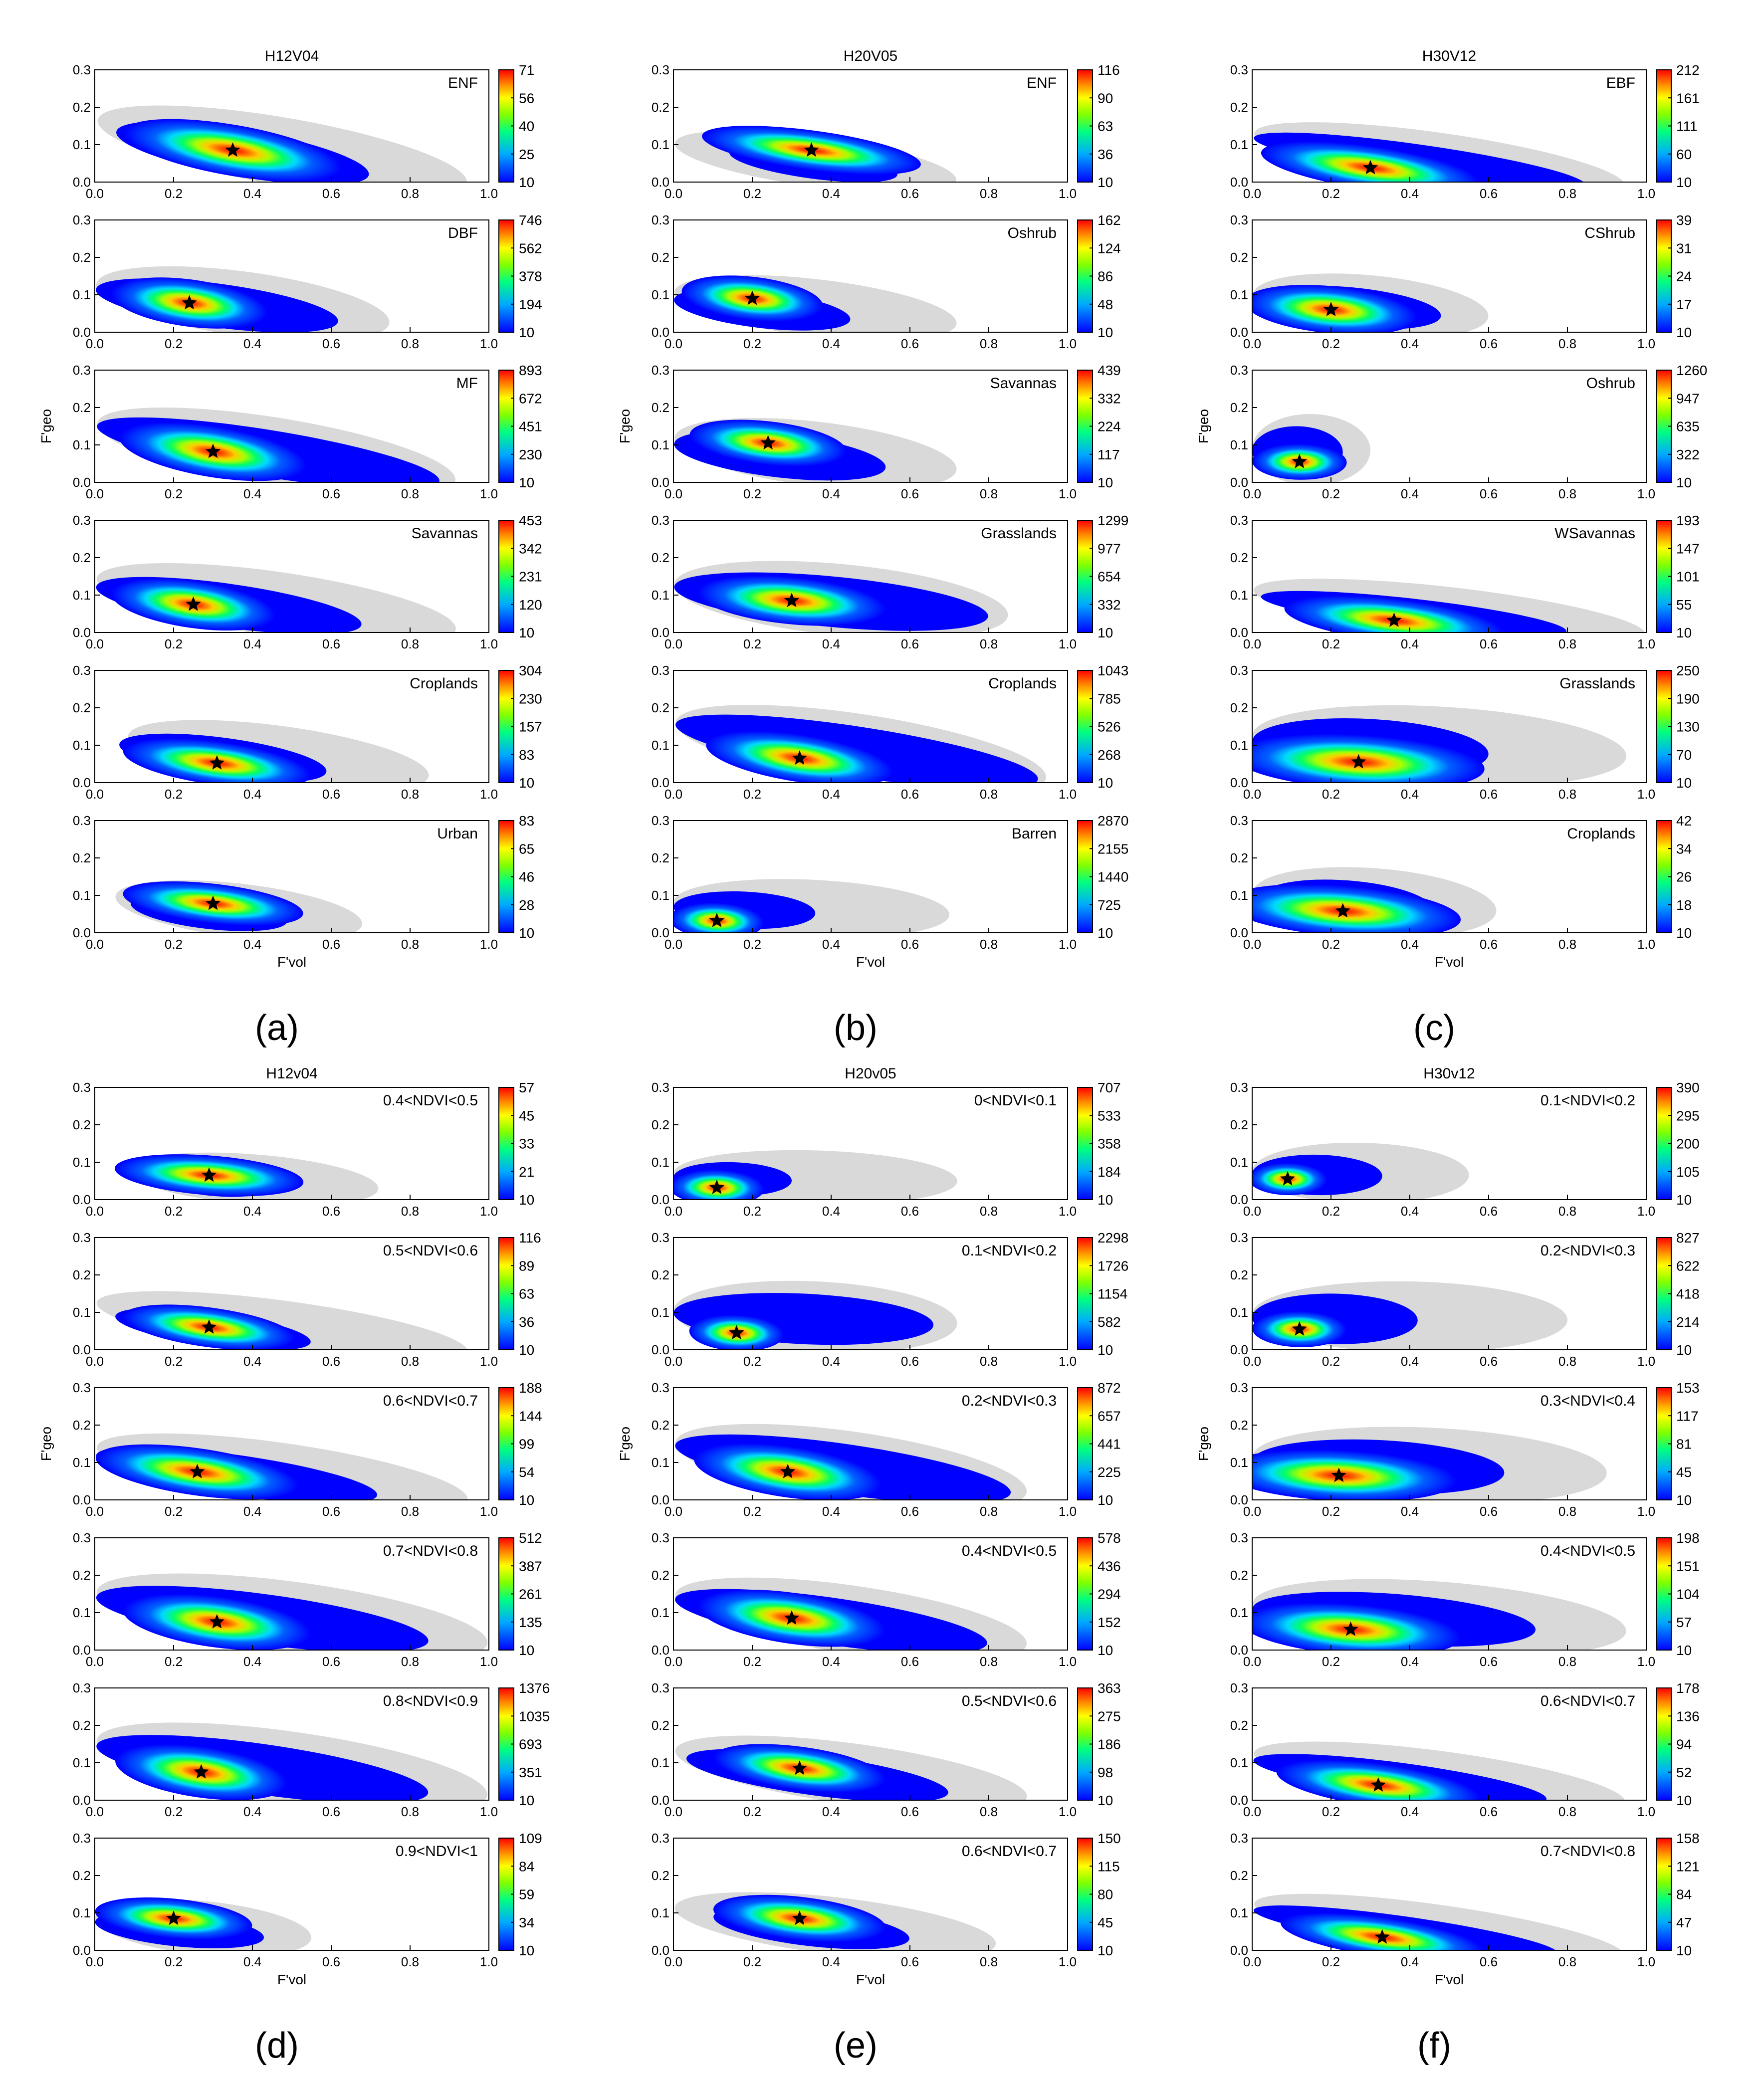 Image resolution: width=1764 pixels, height=2085 pixels. Describe the element at coordinates (1691, 370) in the screenshot. I see `colorbar-label: 1260` at that location.